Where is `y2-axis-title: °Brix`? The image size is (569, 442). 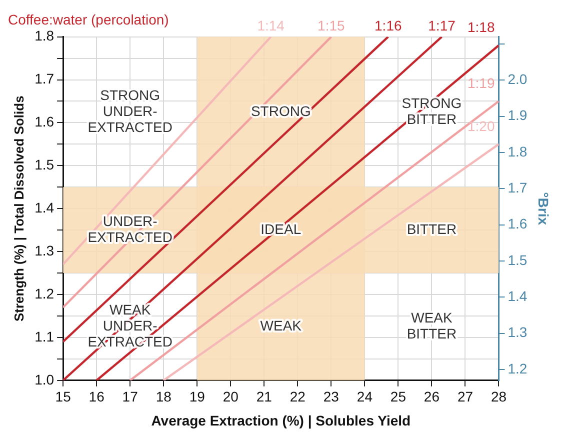 y2-axis-title: °Brix is located at coordinates (544, 209).